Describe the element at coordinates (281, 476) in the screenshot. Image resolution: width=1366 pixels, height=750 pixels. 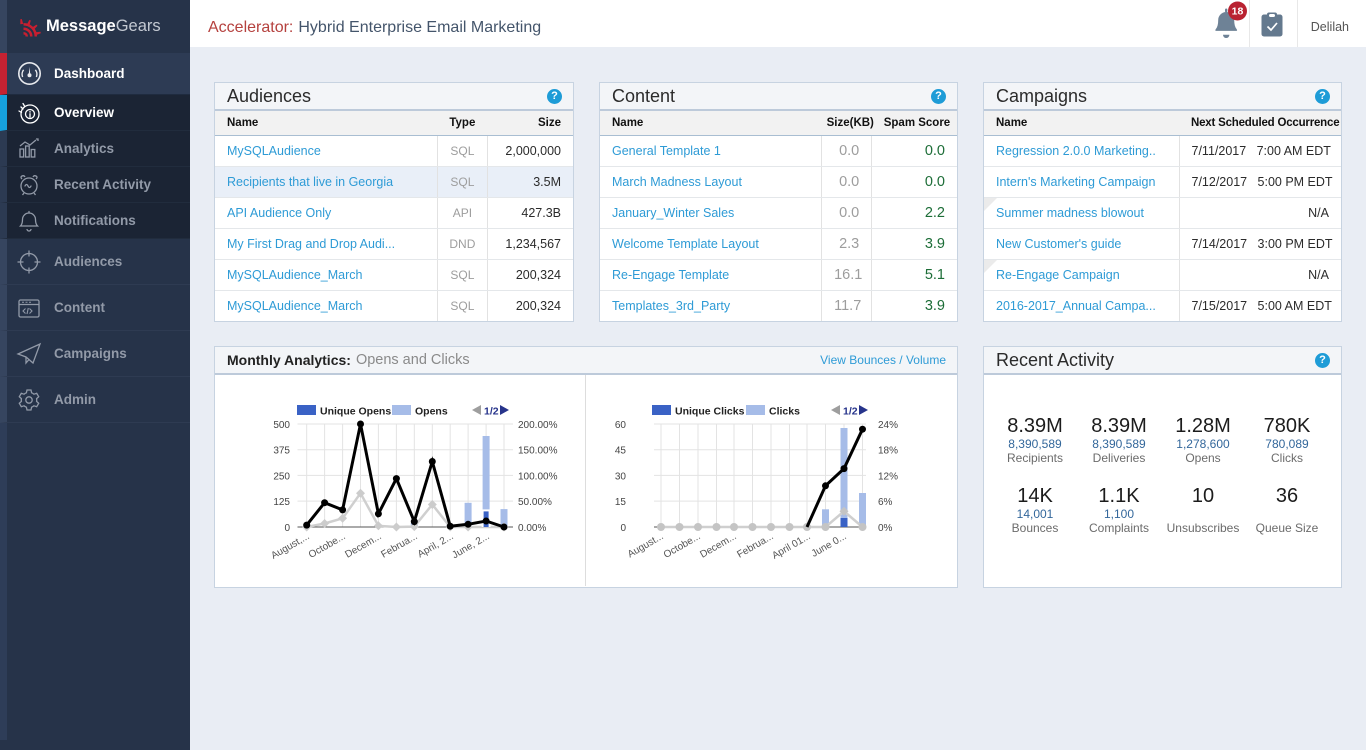
I see `svg-text: 250` at that location.